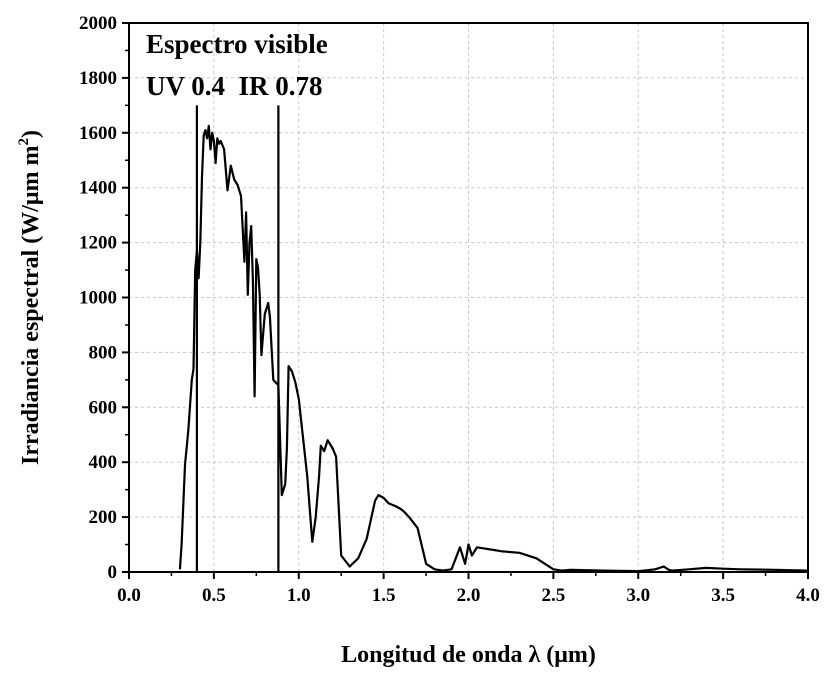  Describe the element at coordinates (638, 595) in the screenshot. I see `x-tick-label: 3.0` at that location.